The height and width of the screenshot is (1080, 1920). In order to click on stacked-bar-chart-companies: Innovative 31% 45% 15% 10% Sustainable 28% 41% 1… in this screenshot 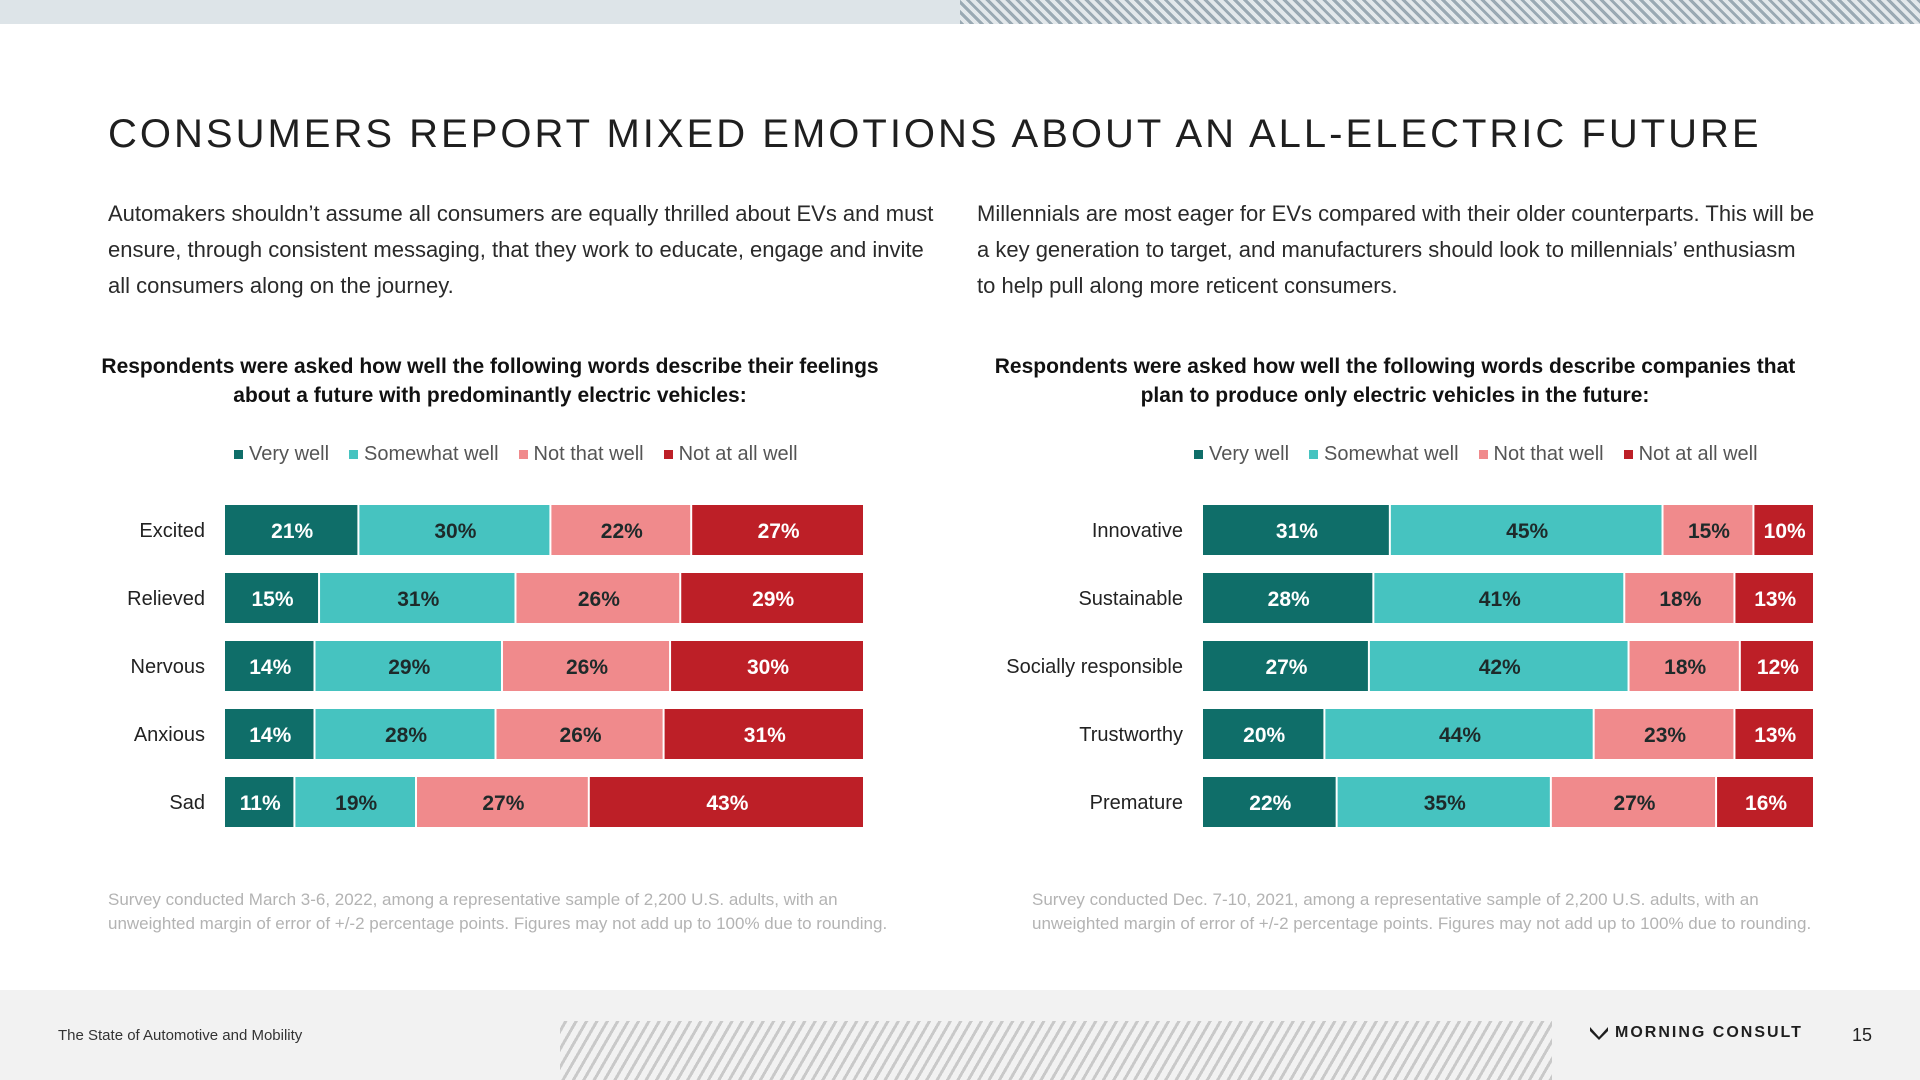, I will do `click(1409, 666)`.